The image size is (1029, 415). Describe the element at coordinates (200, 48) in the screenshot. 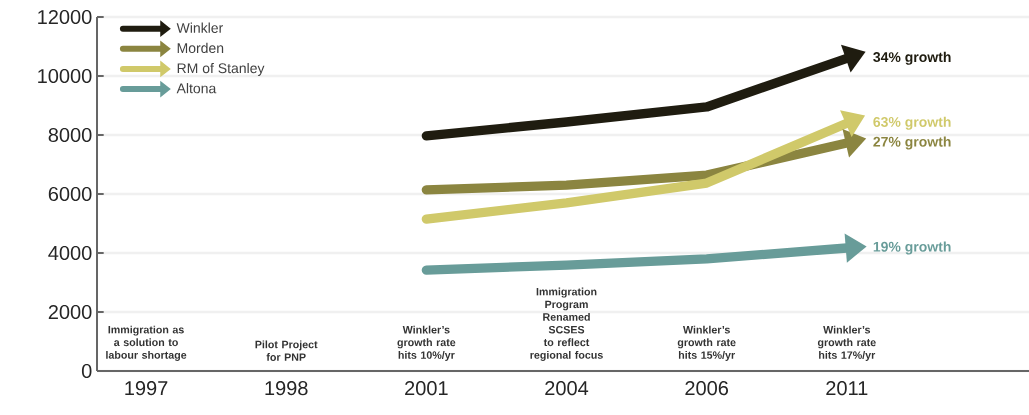

I see `legend-label: Morden` at that location.